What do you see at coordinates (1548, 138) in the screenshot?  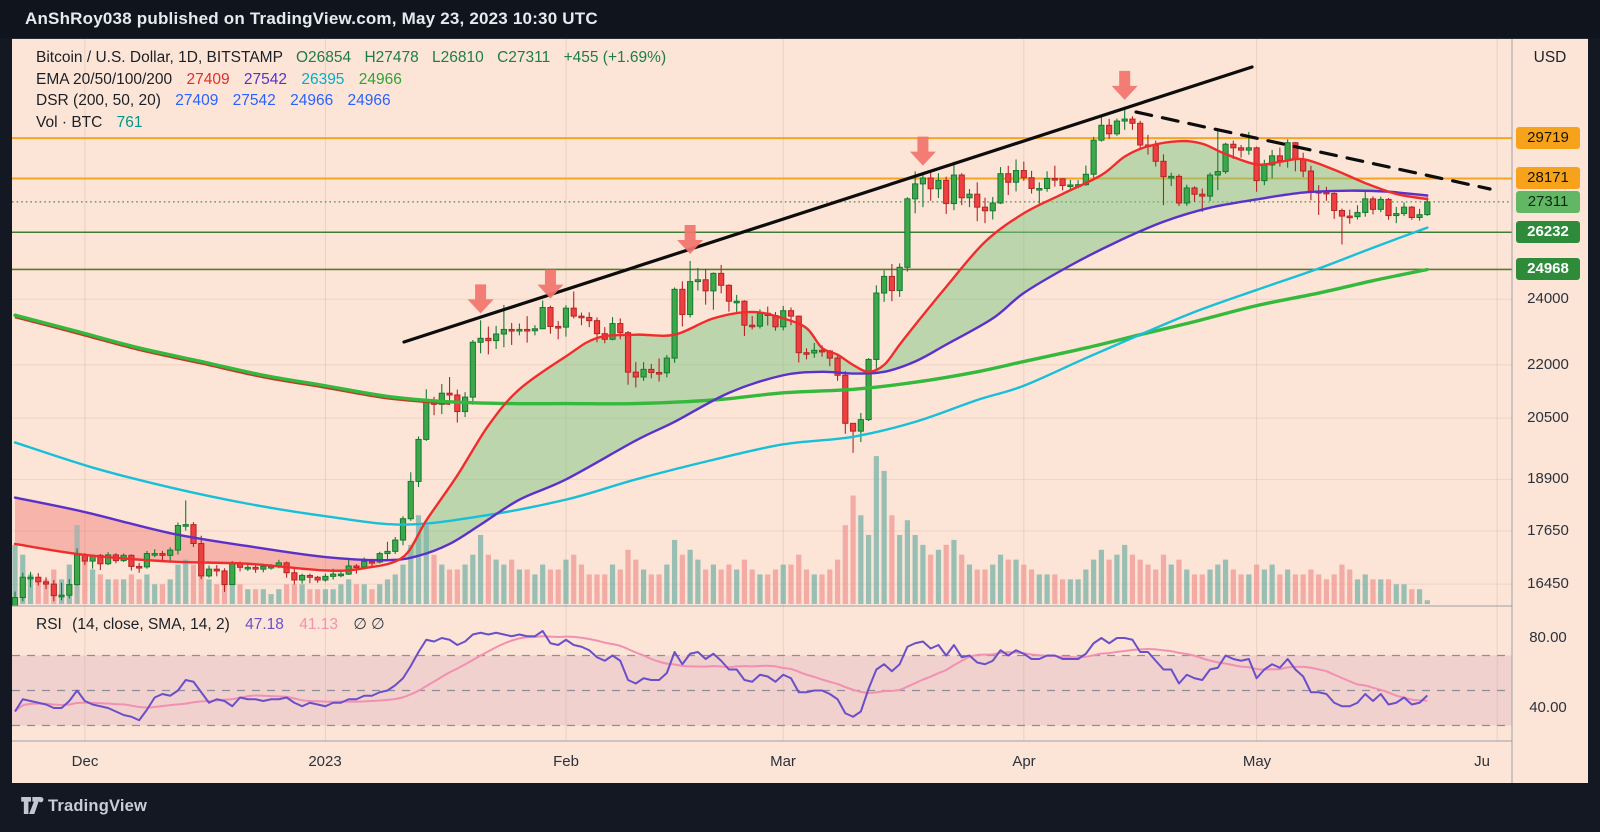 I see `price-badge-29719: 29719` at bounding box center [1548, 138].